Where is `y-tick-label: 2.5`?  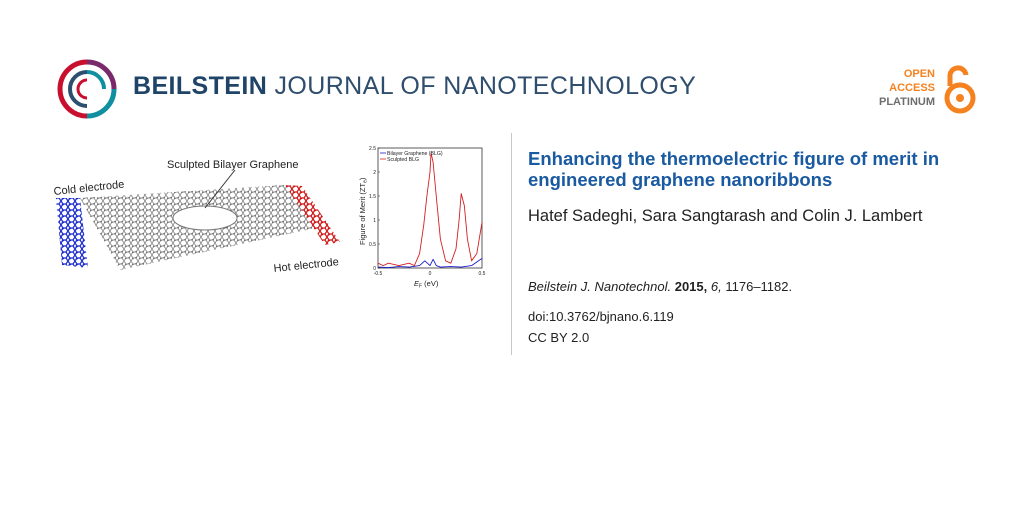
y-tick-label: 2.5 is located at coordinates (372, 149).